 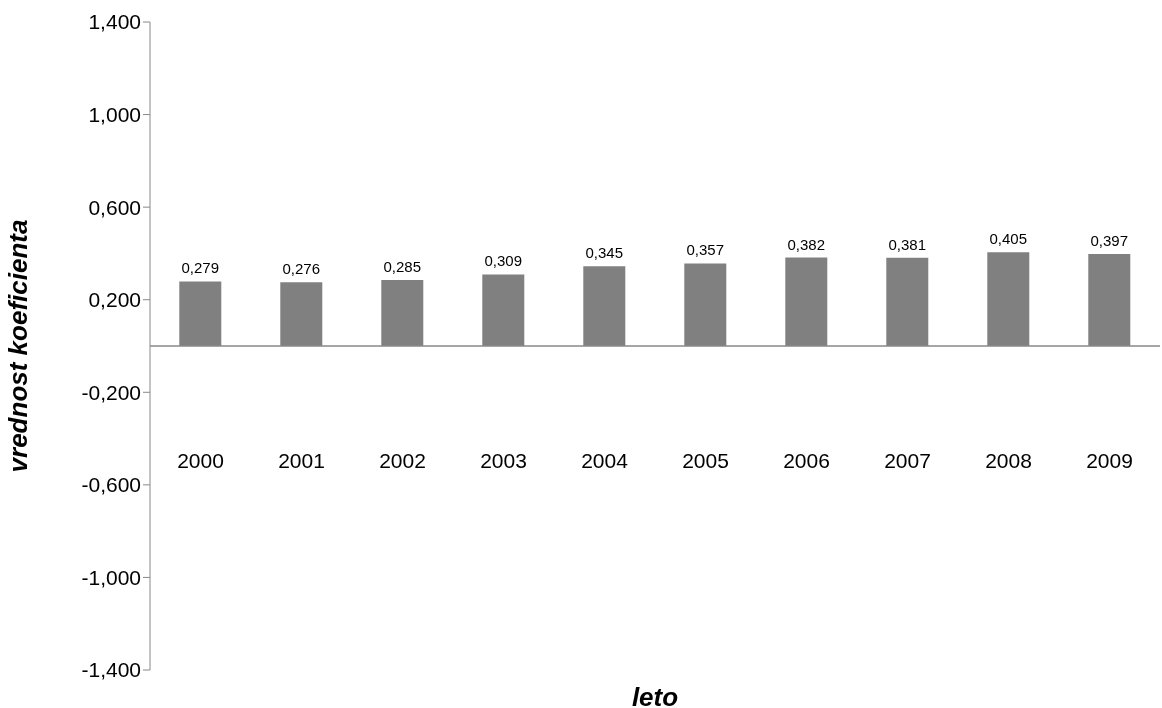 I want to click on data-label: 0,309, so click(x=503, y=261).